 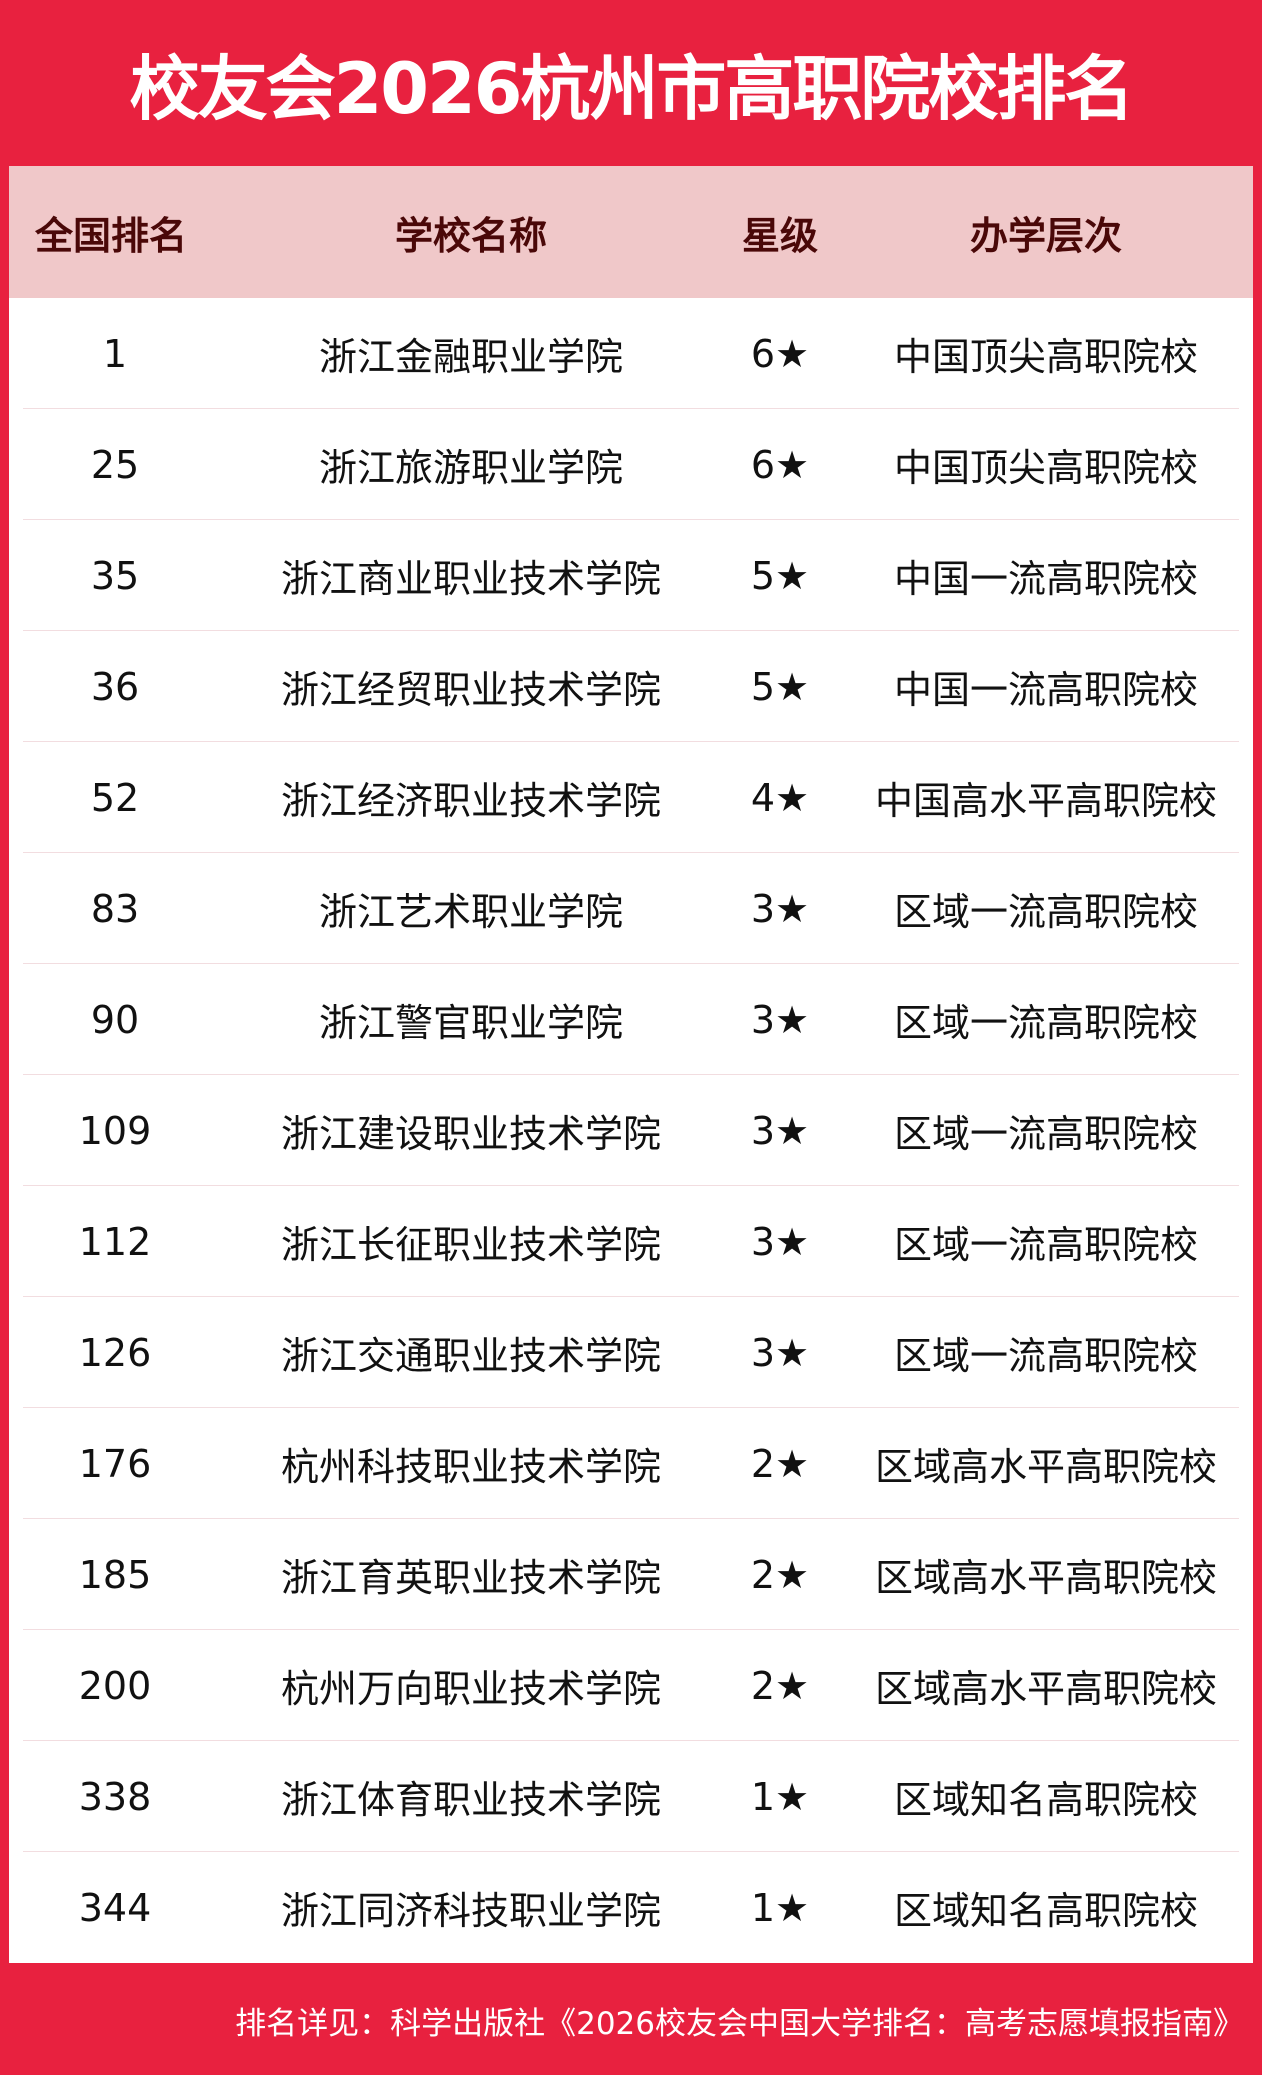 What do you see at coordinates (115, 1352) in the screenshot?
I see `rank-cell: 126` at bounding box center [115, 1352].